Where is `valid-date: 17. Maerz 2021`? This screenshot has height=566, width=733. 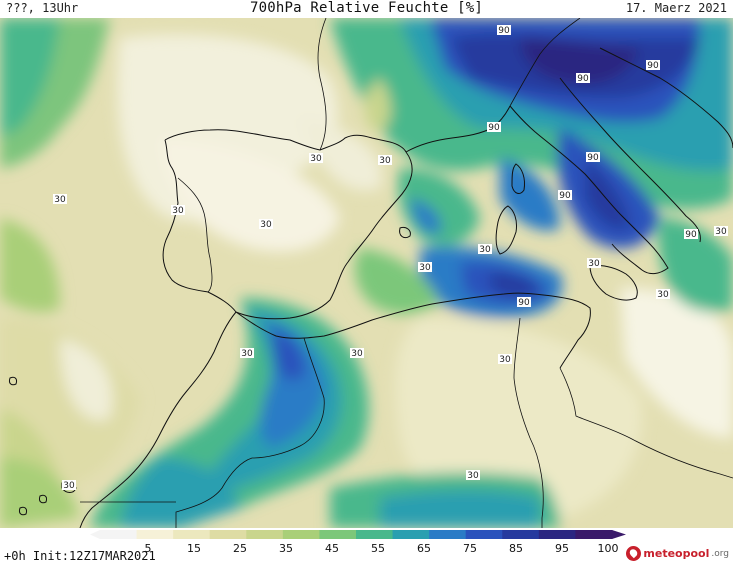 valid-date: 17. Maerz 2021 is located at coordinates (676, 8).